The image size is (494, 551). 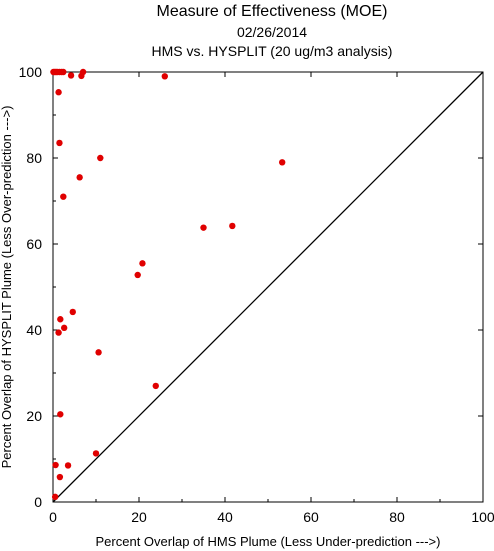 What do you see at coordinates (272, 51) in the screenshot?
I see `chart-subtitle: HMS vs. HYSPLIT (20 ug/m3 analysis)` at bounding box center [272, 51].